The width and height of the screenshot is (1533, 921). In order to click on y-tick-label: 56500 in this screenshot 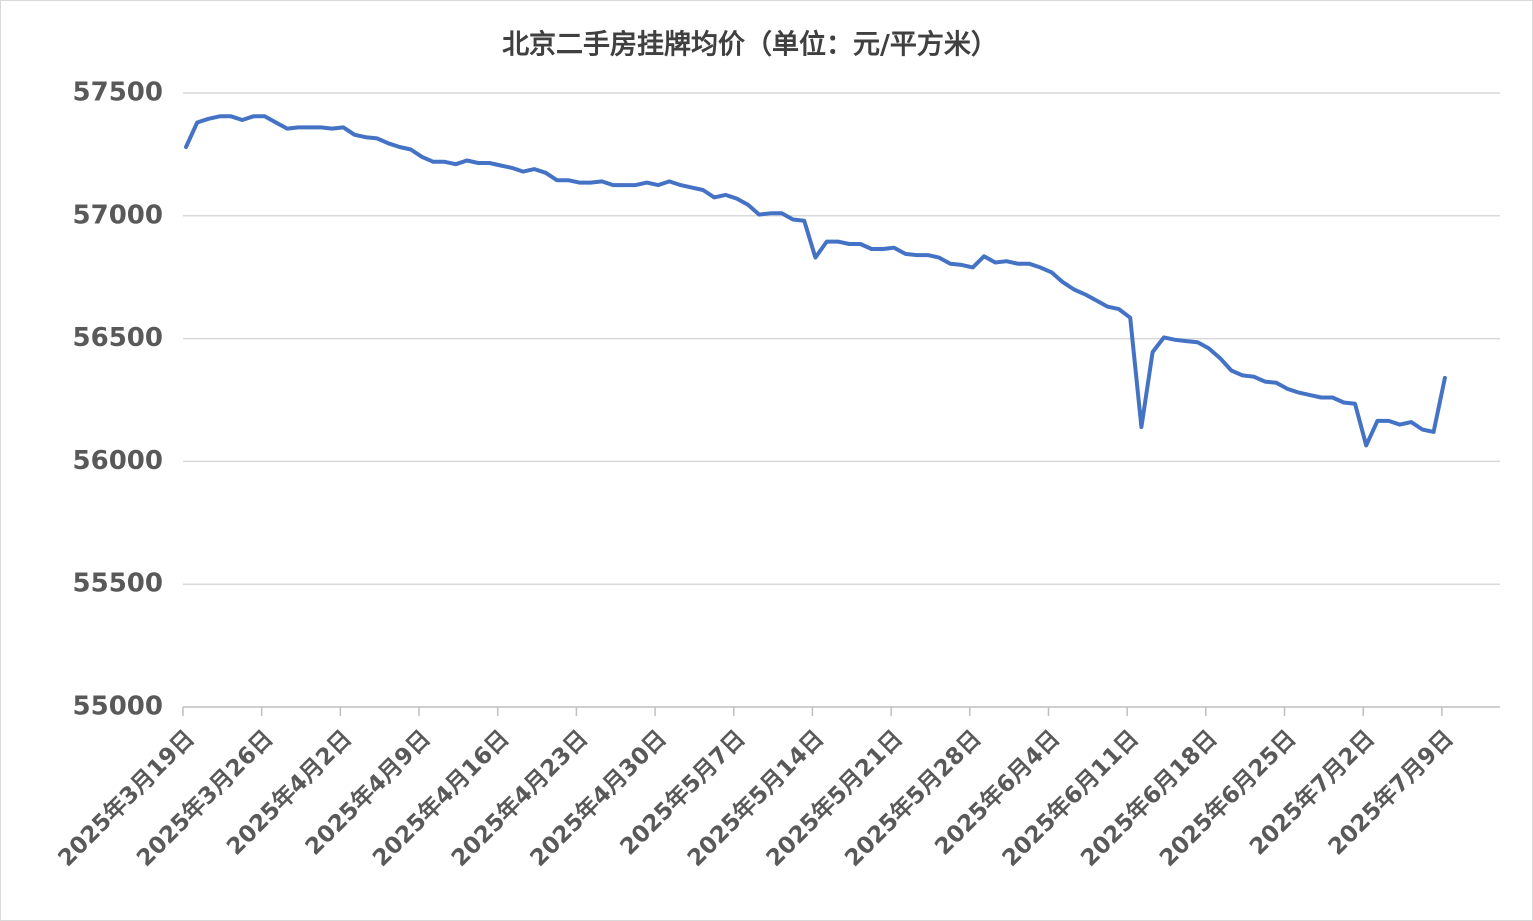, I will do `click(118, 338)`.